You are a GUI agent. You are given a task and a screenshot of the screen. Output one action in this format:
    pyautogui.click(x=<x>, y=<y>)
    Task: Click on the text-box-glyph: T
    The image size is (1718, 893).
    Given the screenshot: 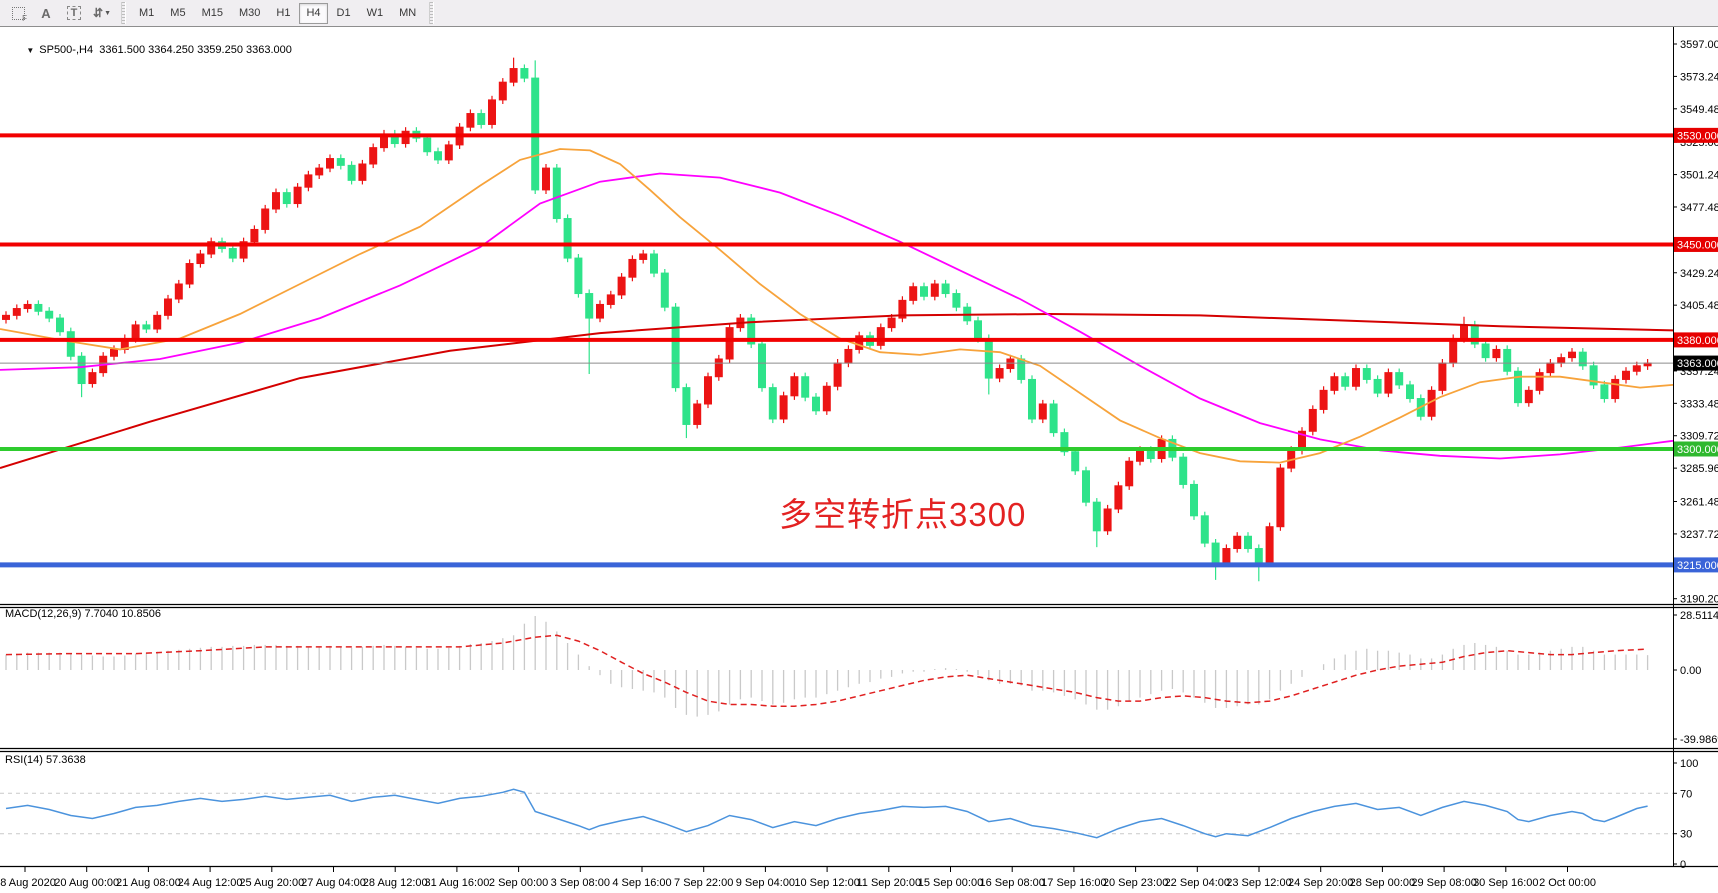 What is the action you would take?
    pyautogui.click(x=74, y=13)
    